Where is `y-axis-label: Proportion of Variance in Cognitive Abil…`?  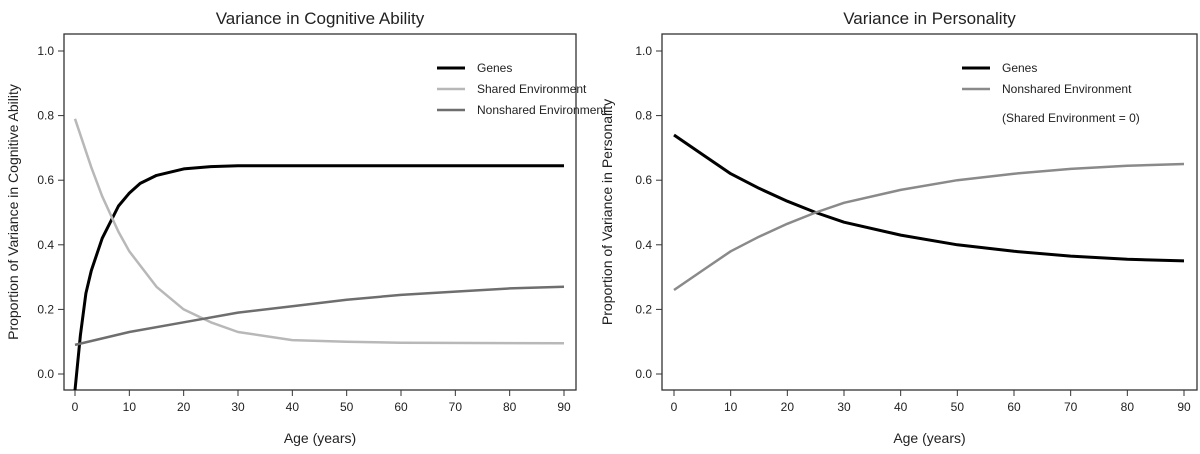 y-axis-label: Proportion of Variance in Cognitive Abil… is located at coordinates (13, 212).